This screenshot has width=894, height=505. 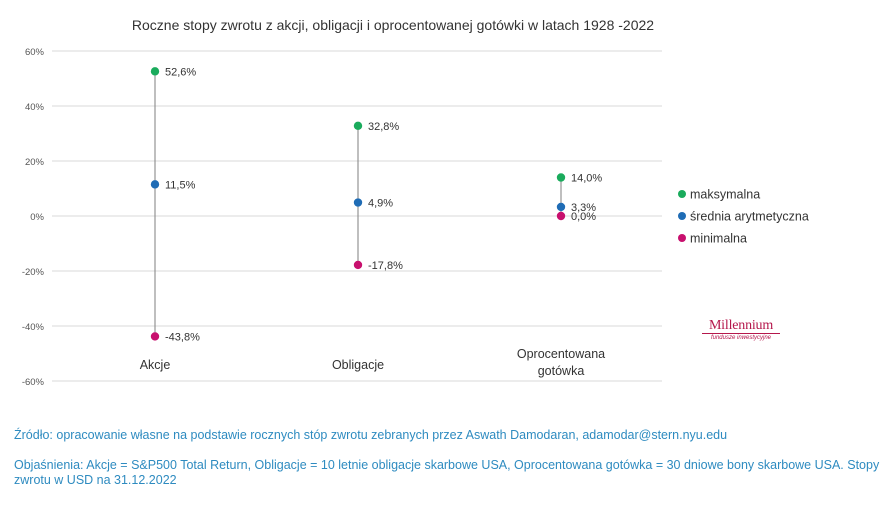 I want to click on x-category-label: Obligacje, so click(x=358, y=365).